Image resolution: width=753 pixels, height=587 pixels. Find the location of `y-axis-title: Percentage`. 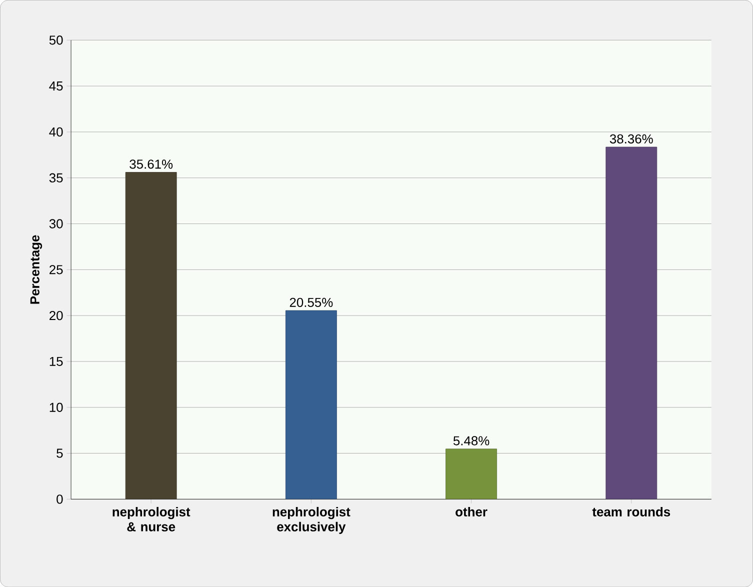

y-axis-title: Percentage is located at coordinates (36, 269).